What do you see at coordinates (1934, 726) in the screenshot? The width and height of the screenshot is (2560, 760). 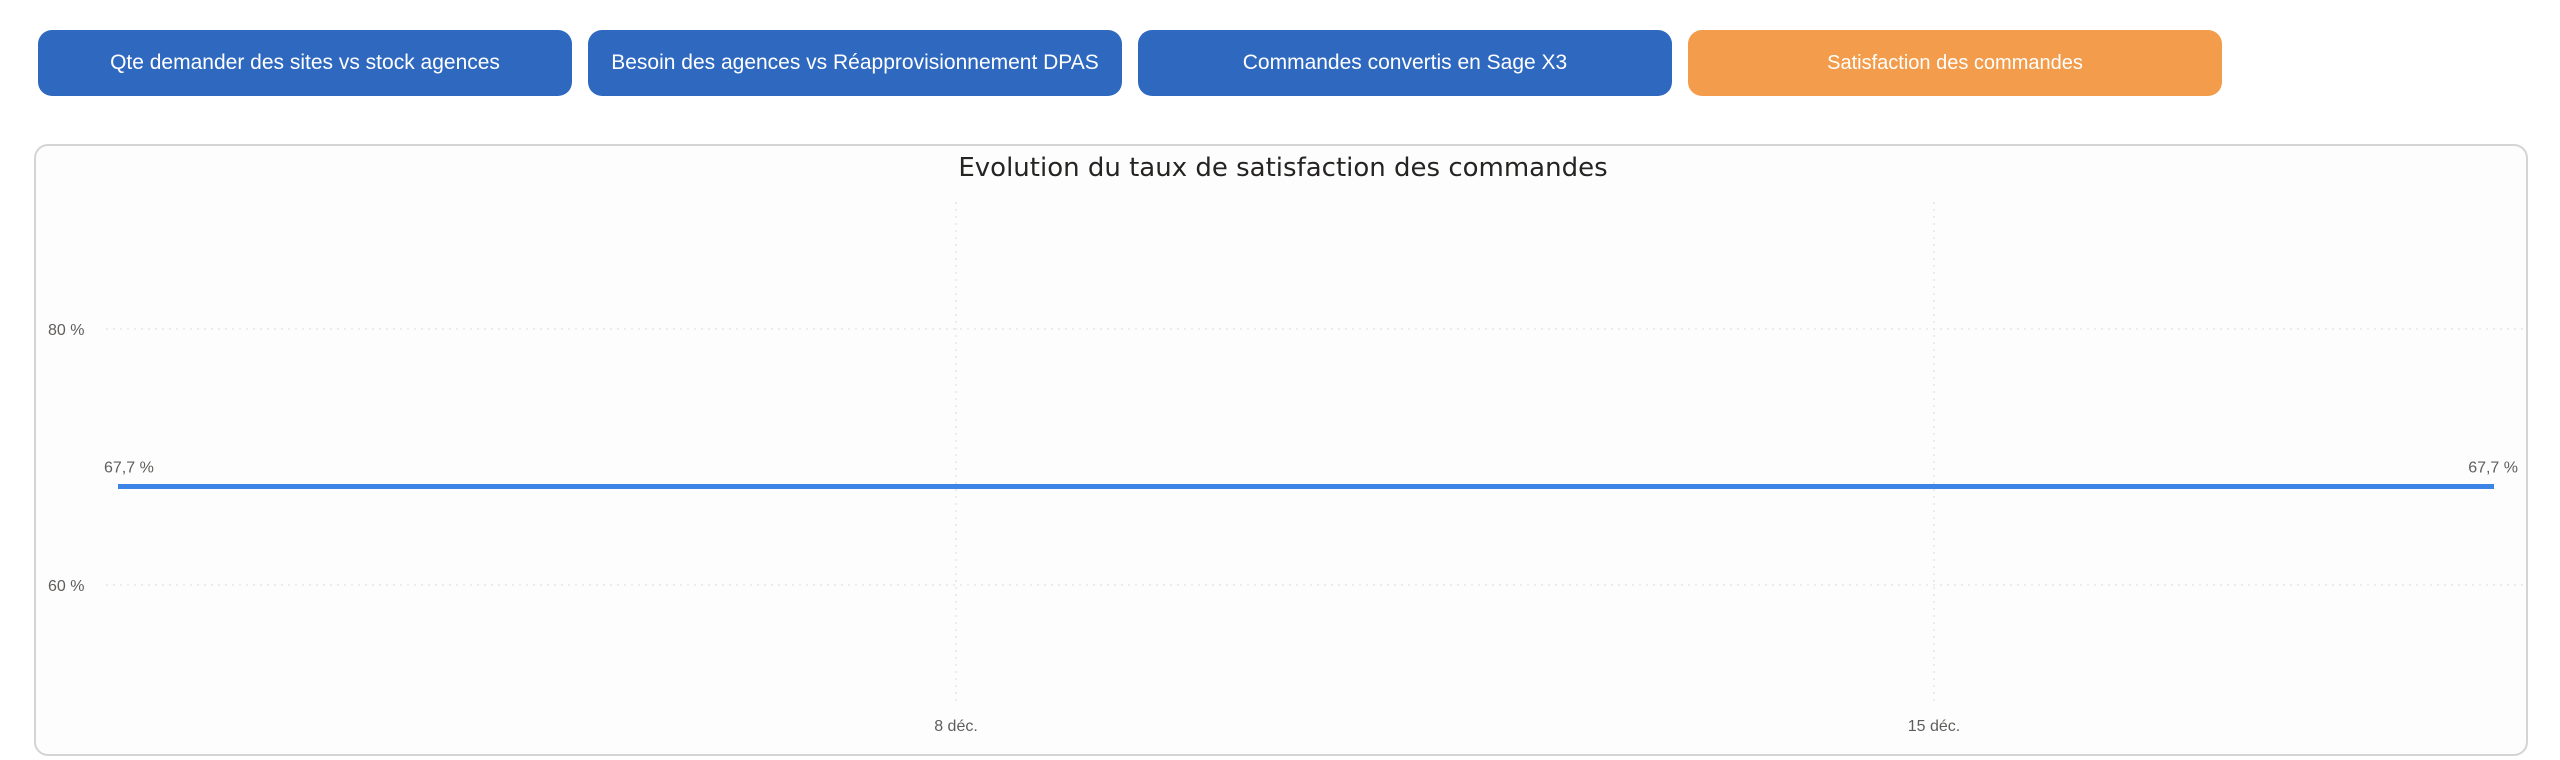 I see `x-tick-label: 15 déc.` at bounding box center [1934, 726].